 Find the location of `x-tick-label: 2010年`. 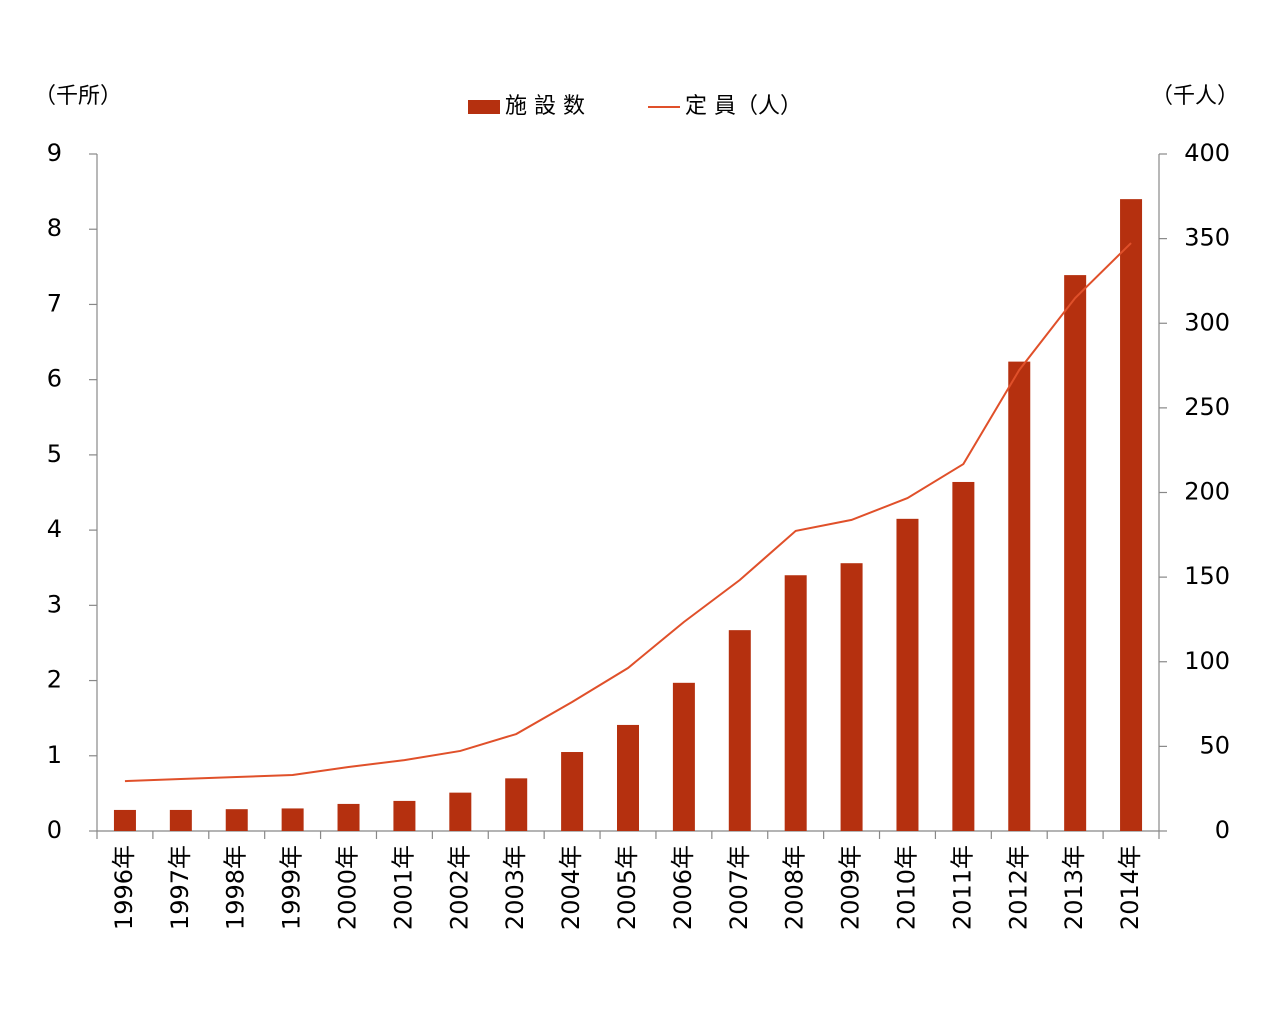

x-tick-label: 2010年 is located at coordinates (906, 887).